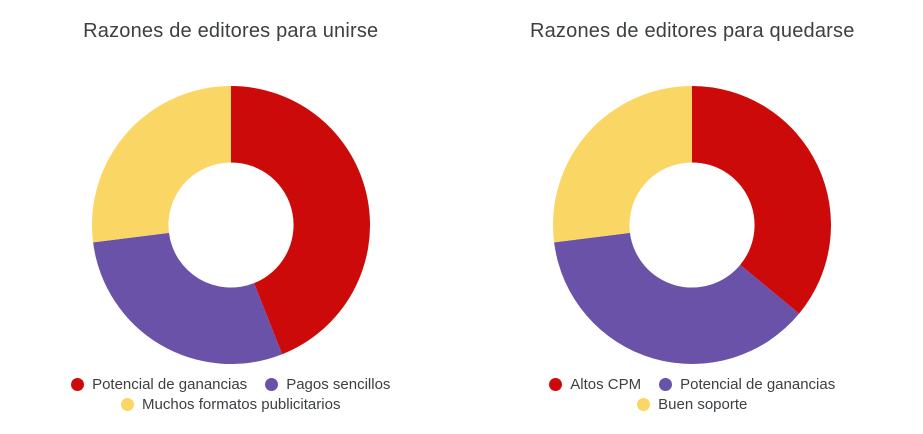 The height and width of the screenshot is (434, 923). I want to click on legend-item-buen-soporte: Buen soporte, so click(692, 404).